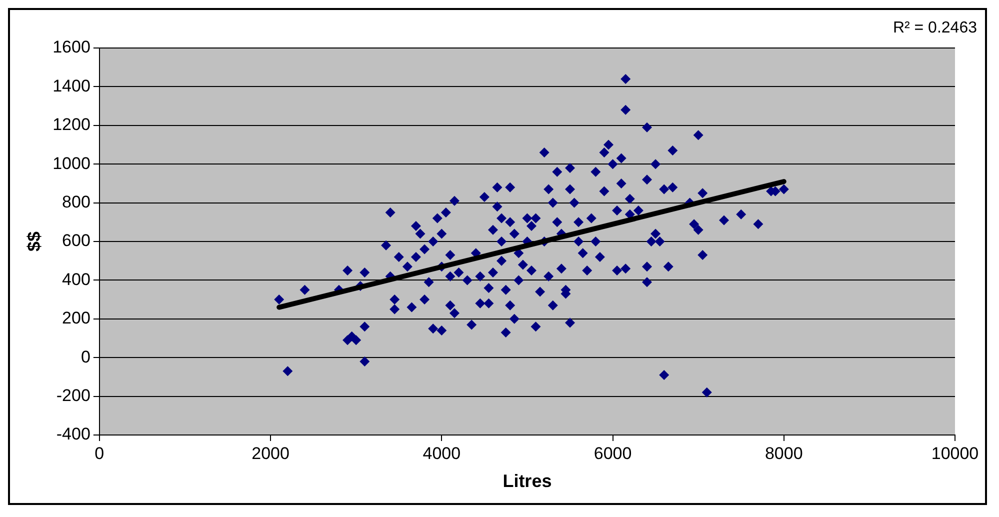 Image resolution: width=999 pixels, height=517 pixels. What do you see at coordinates (85, 356) in the screenshot?
I see `y-tick-label: 0` at bounding box center [85, 356].